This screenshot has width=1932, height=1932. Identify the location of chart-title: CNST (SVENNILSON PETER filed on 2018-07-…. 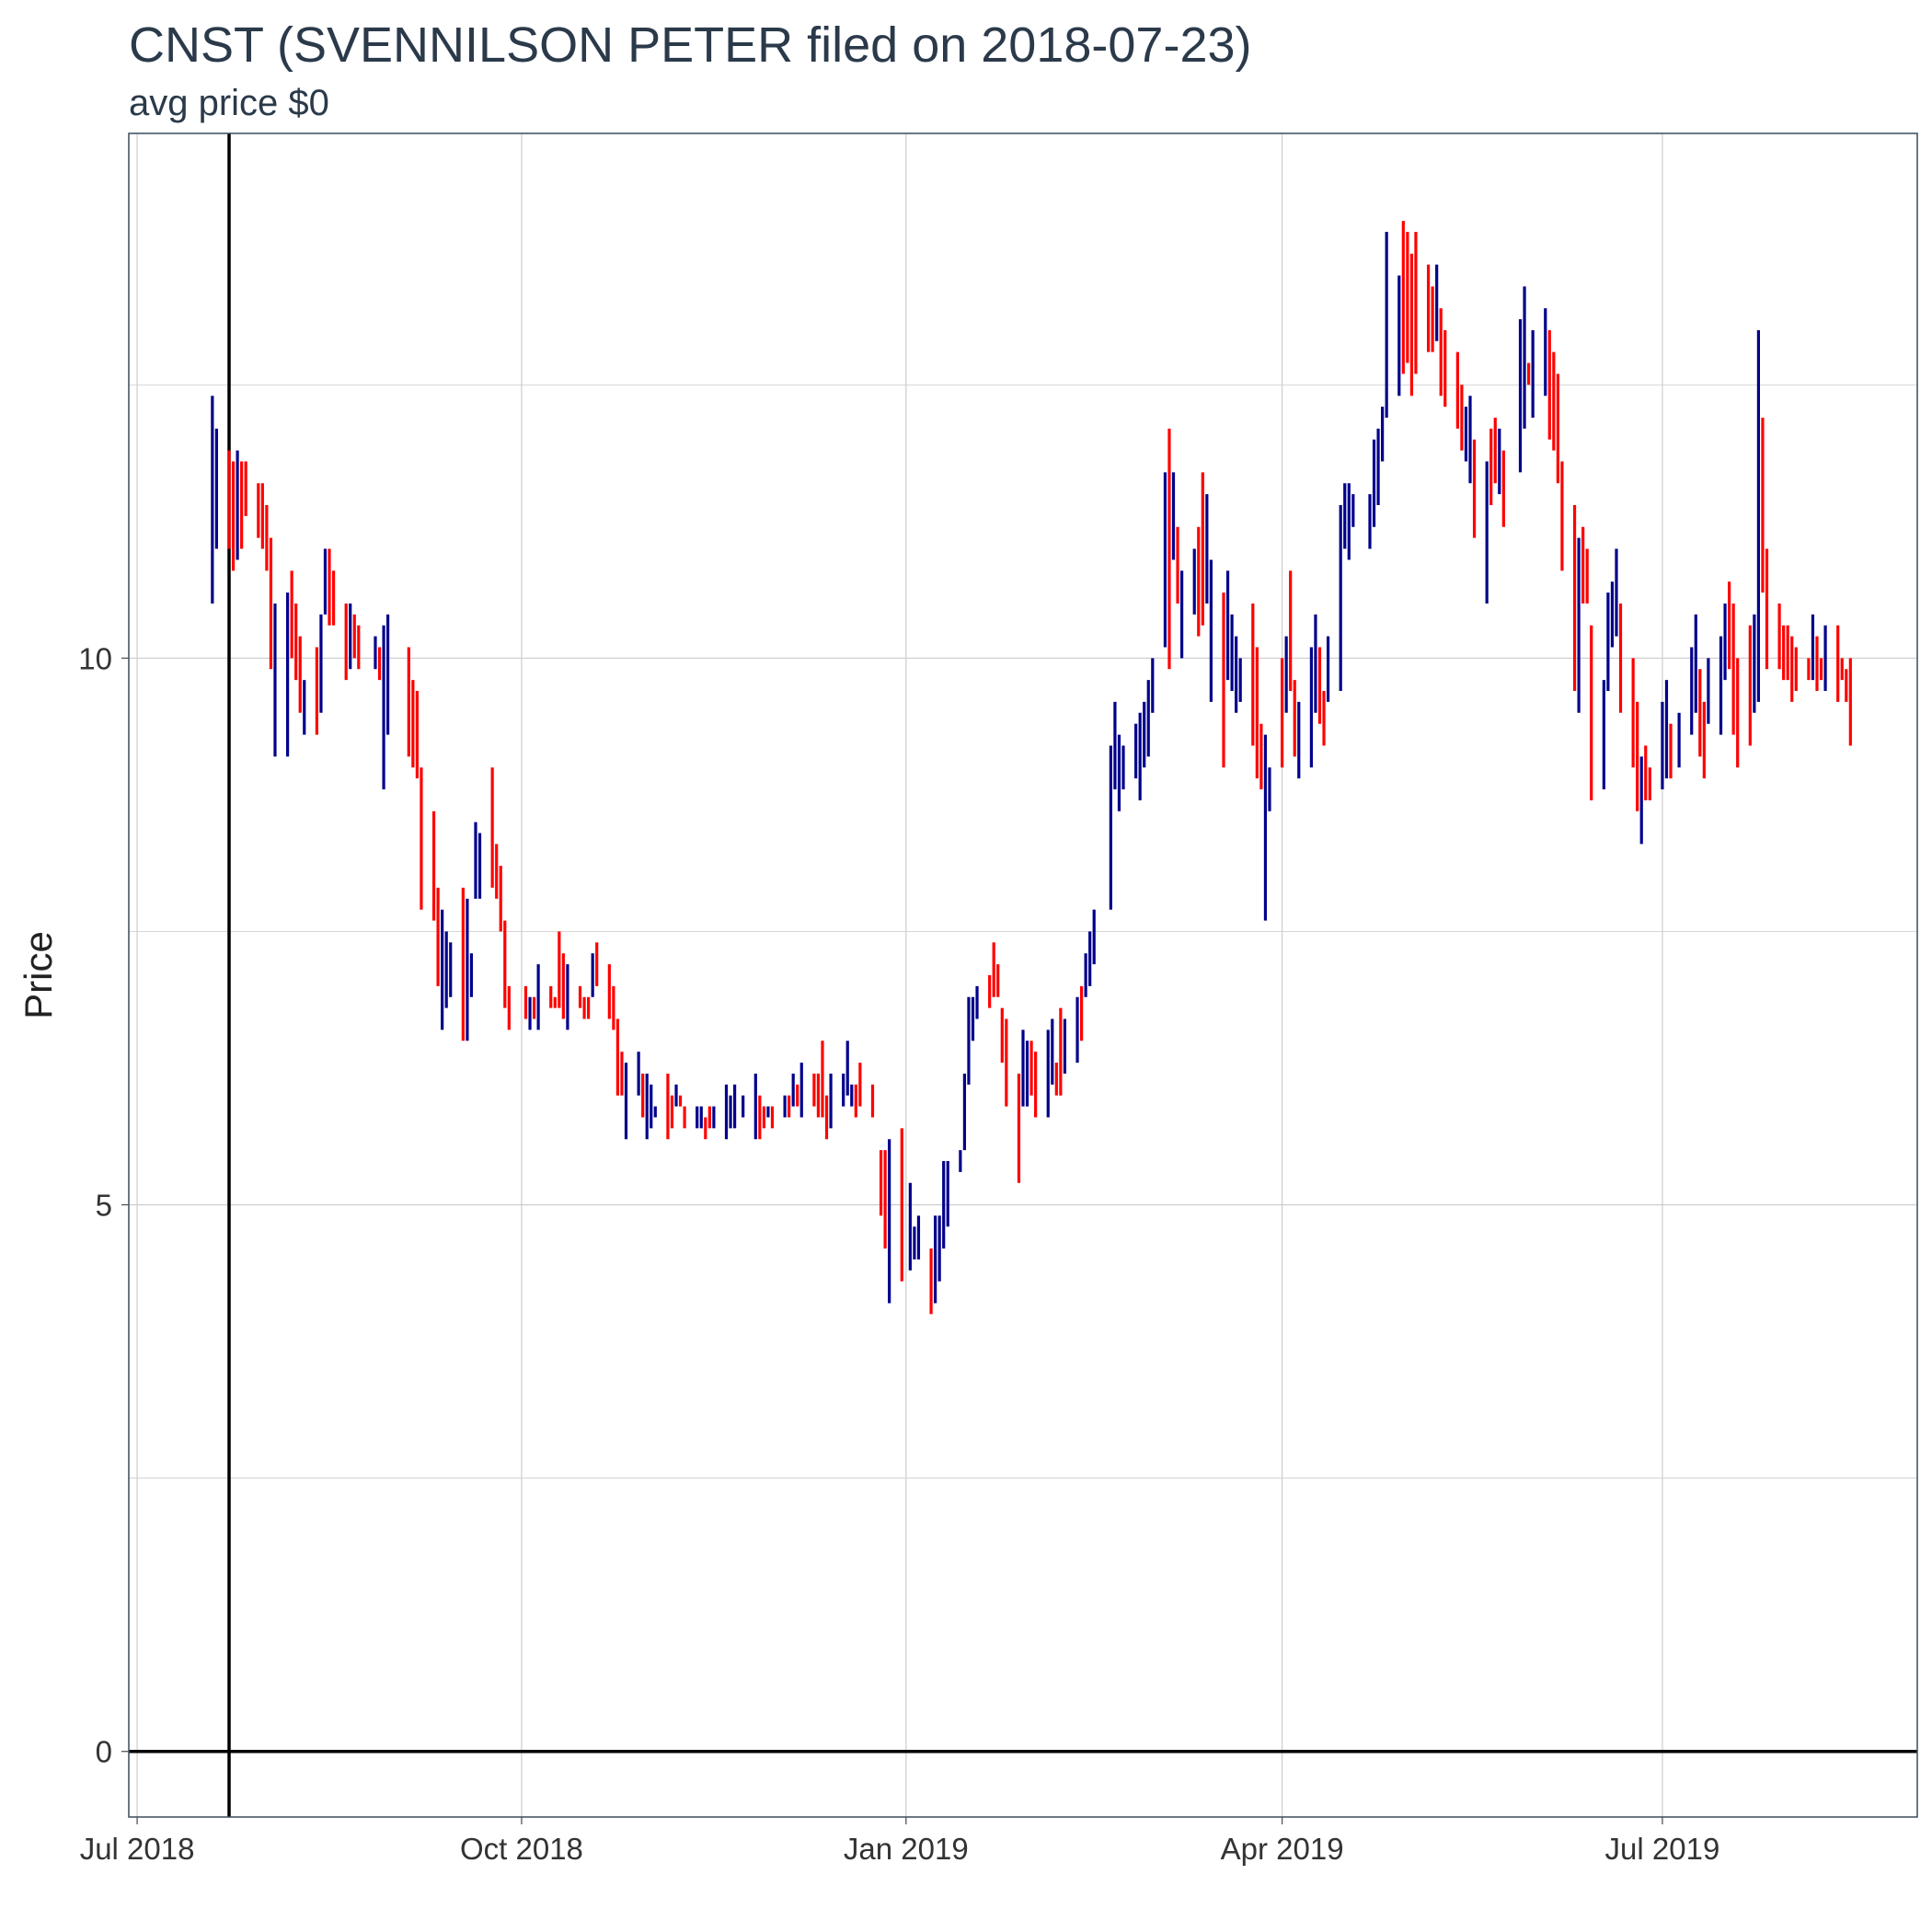
(690, 45).